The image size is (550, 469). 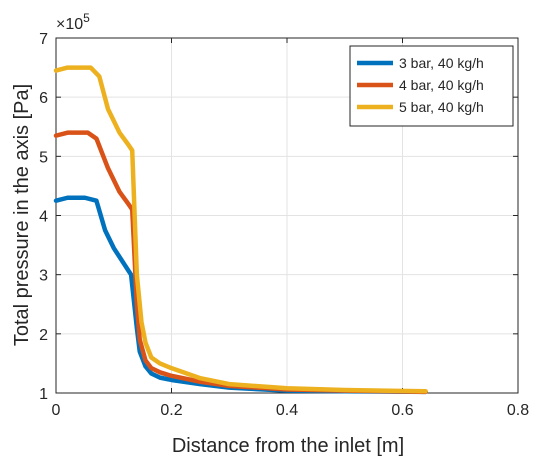 I want to click on y-axis-exponent-base: ×10, so click(x=69, y=24).